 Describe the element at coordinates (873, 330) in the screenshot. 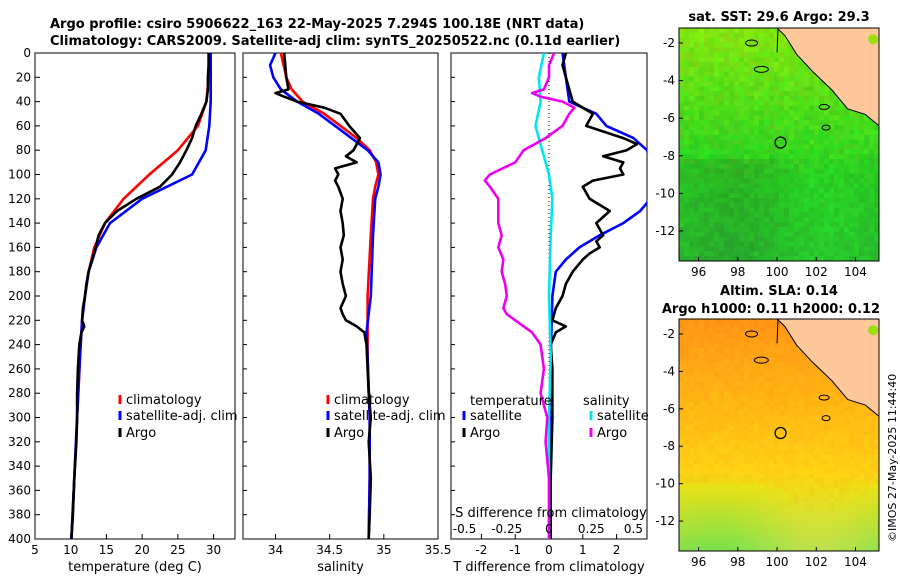

I see `island-patch` at that location.